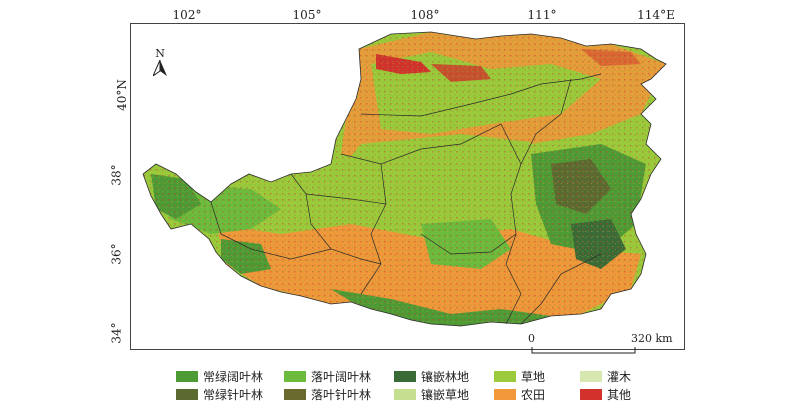 The height and width of the screenshot is (409, 800). Describe the element at coordinates (160, 53) in the screenshot. I see `north-label: N` at that location.